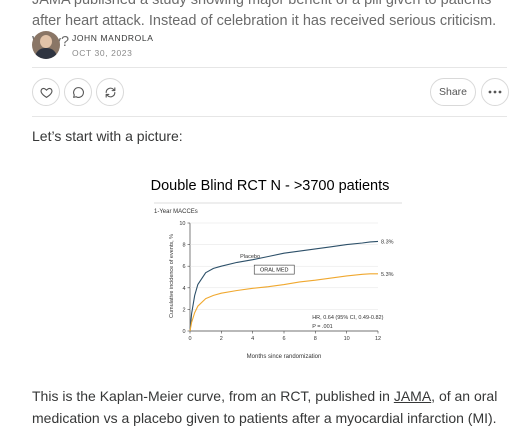 This screenshot has height=442, width=530. Describe the element at coordinates (183, 332) in the screenshot. I see `y-tick-label: 0` at that location.